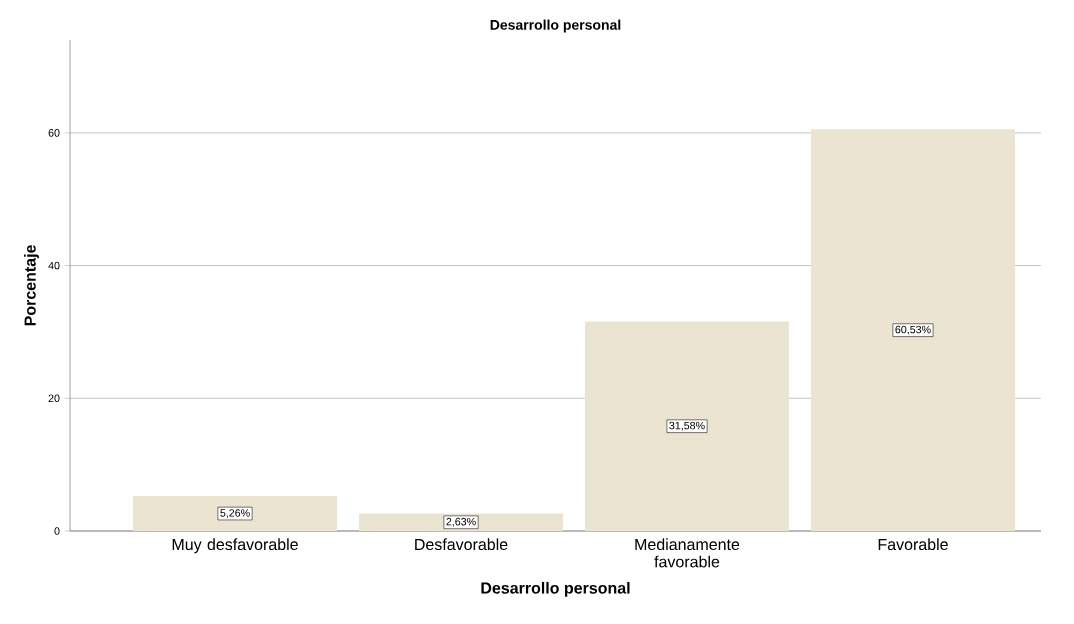 This screenshot has width=1074, height=624. Describe the element at coordinates (57, 531) in the screenshot. I see `y-tick-label: 0` at that location.